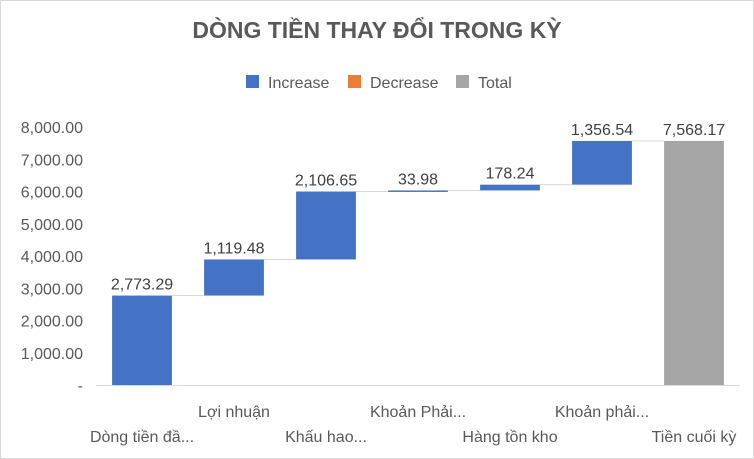 The image size is (754, 459). Describe the element at coordinates (404, 83) in the screenshot. I see `legend-label-decrease: Decrease` at that location.